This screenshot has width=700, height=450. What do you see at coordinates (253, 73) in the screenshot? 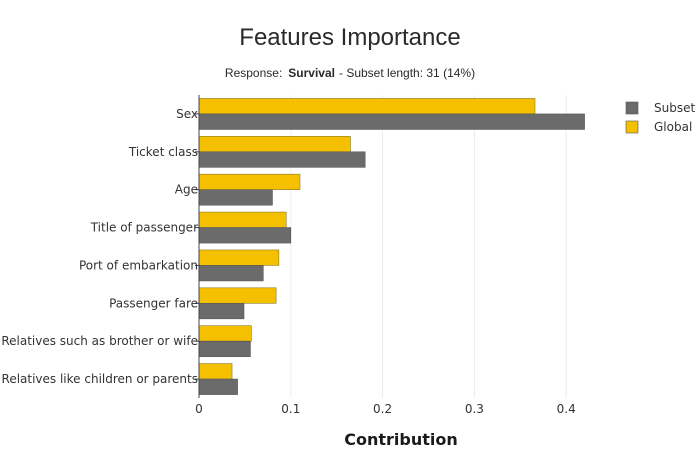
I see `subtitle-prefix: Response:` at bounding box center [253, 73].